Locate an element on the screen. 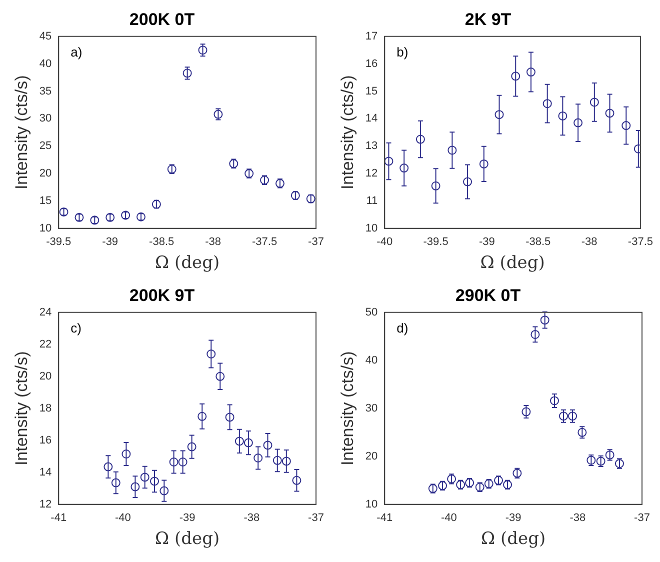 This screenshot has width=660, height=562. chart-title: 290K 0T is located at coordinates (488, 295).